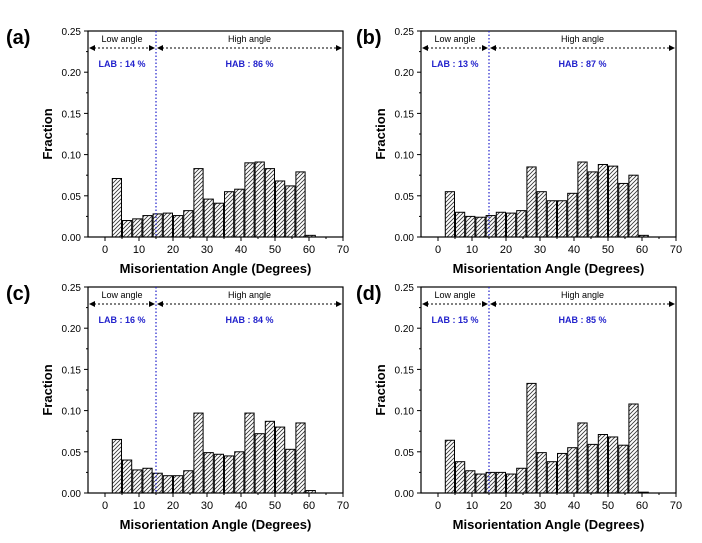 The width and height of the screenshot is (702, 543). I want to click on hab-percentage: HAB : 86 %, so click(249, 64).